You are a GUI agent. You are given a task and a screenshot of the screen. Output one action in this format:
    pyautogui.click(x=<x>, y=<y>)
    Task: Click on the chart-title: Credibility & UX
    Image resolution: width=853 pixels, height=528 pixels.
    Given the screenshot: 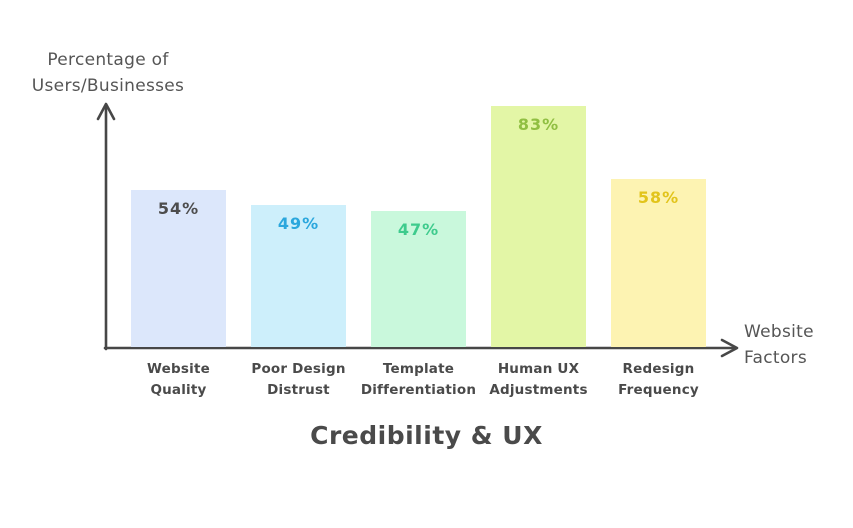 What is the action you would take?
    pyautogui.click(x=426, y=435)
    